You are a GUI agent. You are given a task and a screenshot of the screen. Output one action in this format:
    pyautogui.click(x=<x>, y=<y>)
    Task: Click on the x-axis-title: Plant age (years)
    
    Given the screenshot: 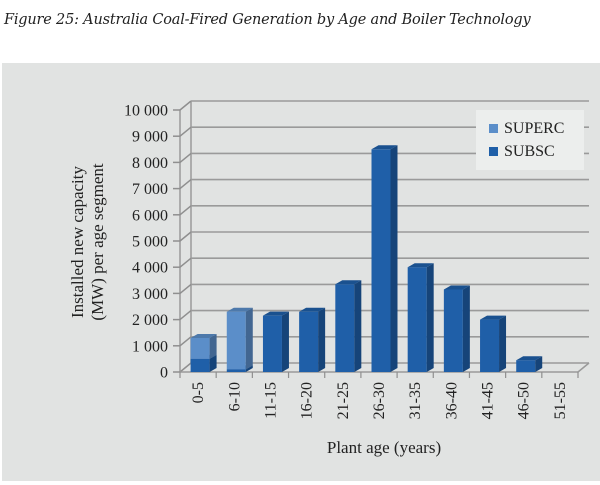 What is the action you would take?
    pyautogui.click(x=384, y=447)
    